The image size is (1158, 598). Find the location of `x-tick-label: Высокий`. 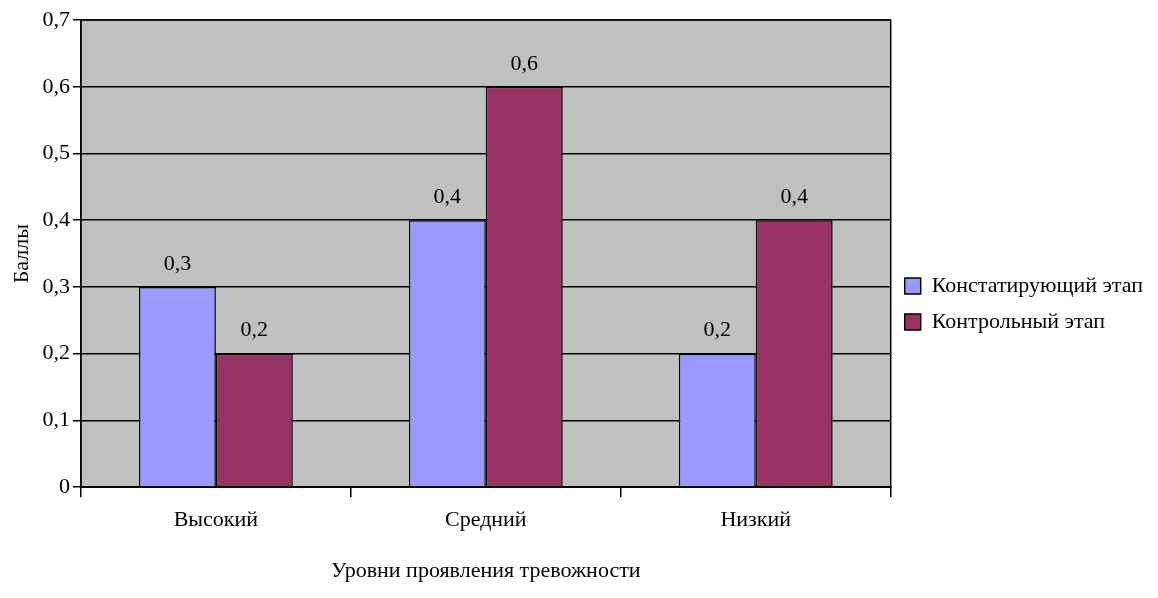

x-tick-label: Высокий is located at coordinates (216, 519).